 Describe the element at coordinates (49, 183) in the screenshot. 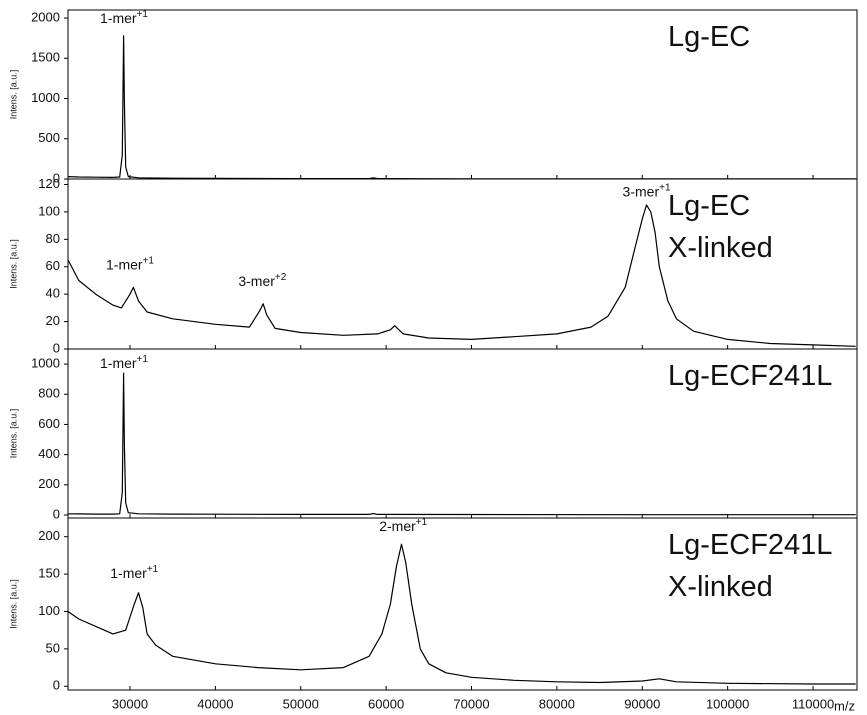

I see `y-tick-label: 120` at that location.